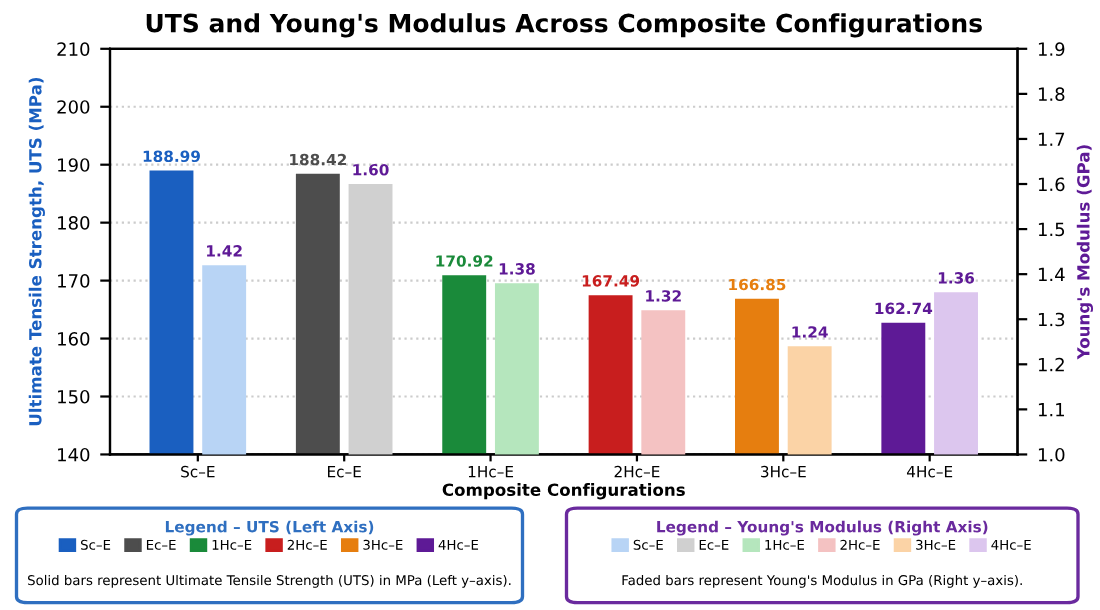 The image size is (1100, 610). What do you see at coordinates (1051, 454) in the screenshot?
I see `y2-tick-label: 1.0` at bounding box center [1051, 454].